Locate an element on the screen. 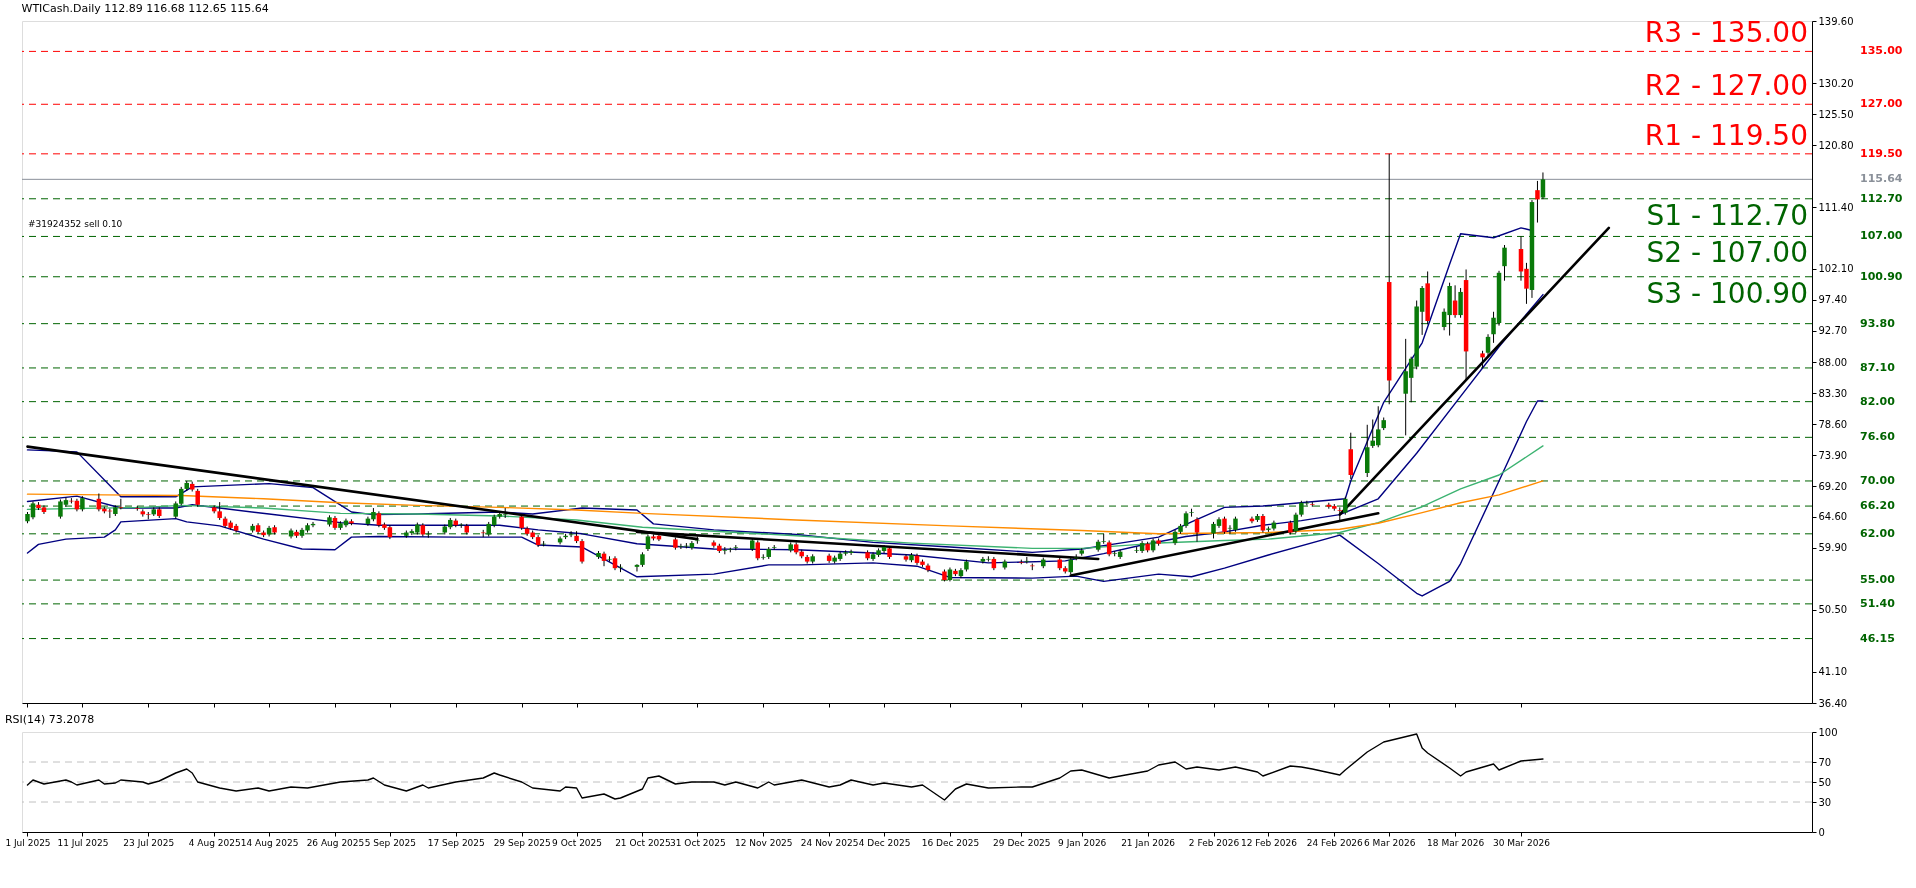 The image size is (1916, 888). x-tick-label: 30 Mar 2026 is located at coordinates (1521, 842).